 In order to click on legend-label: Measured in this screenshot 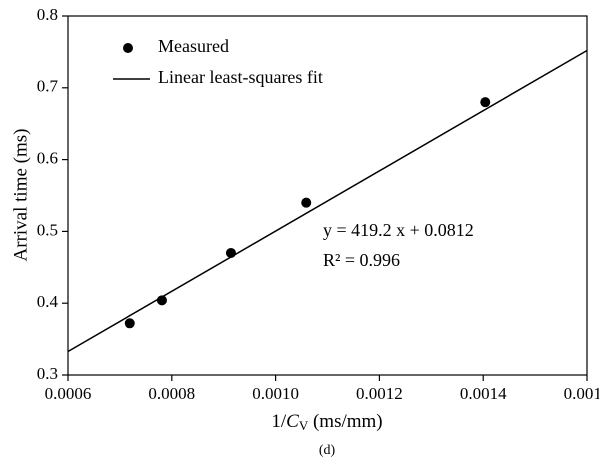, I will do `click(193, 46)`.